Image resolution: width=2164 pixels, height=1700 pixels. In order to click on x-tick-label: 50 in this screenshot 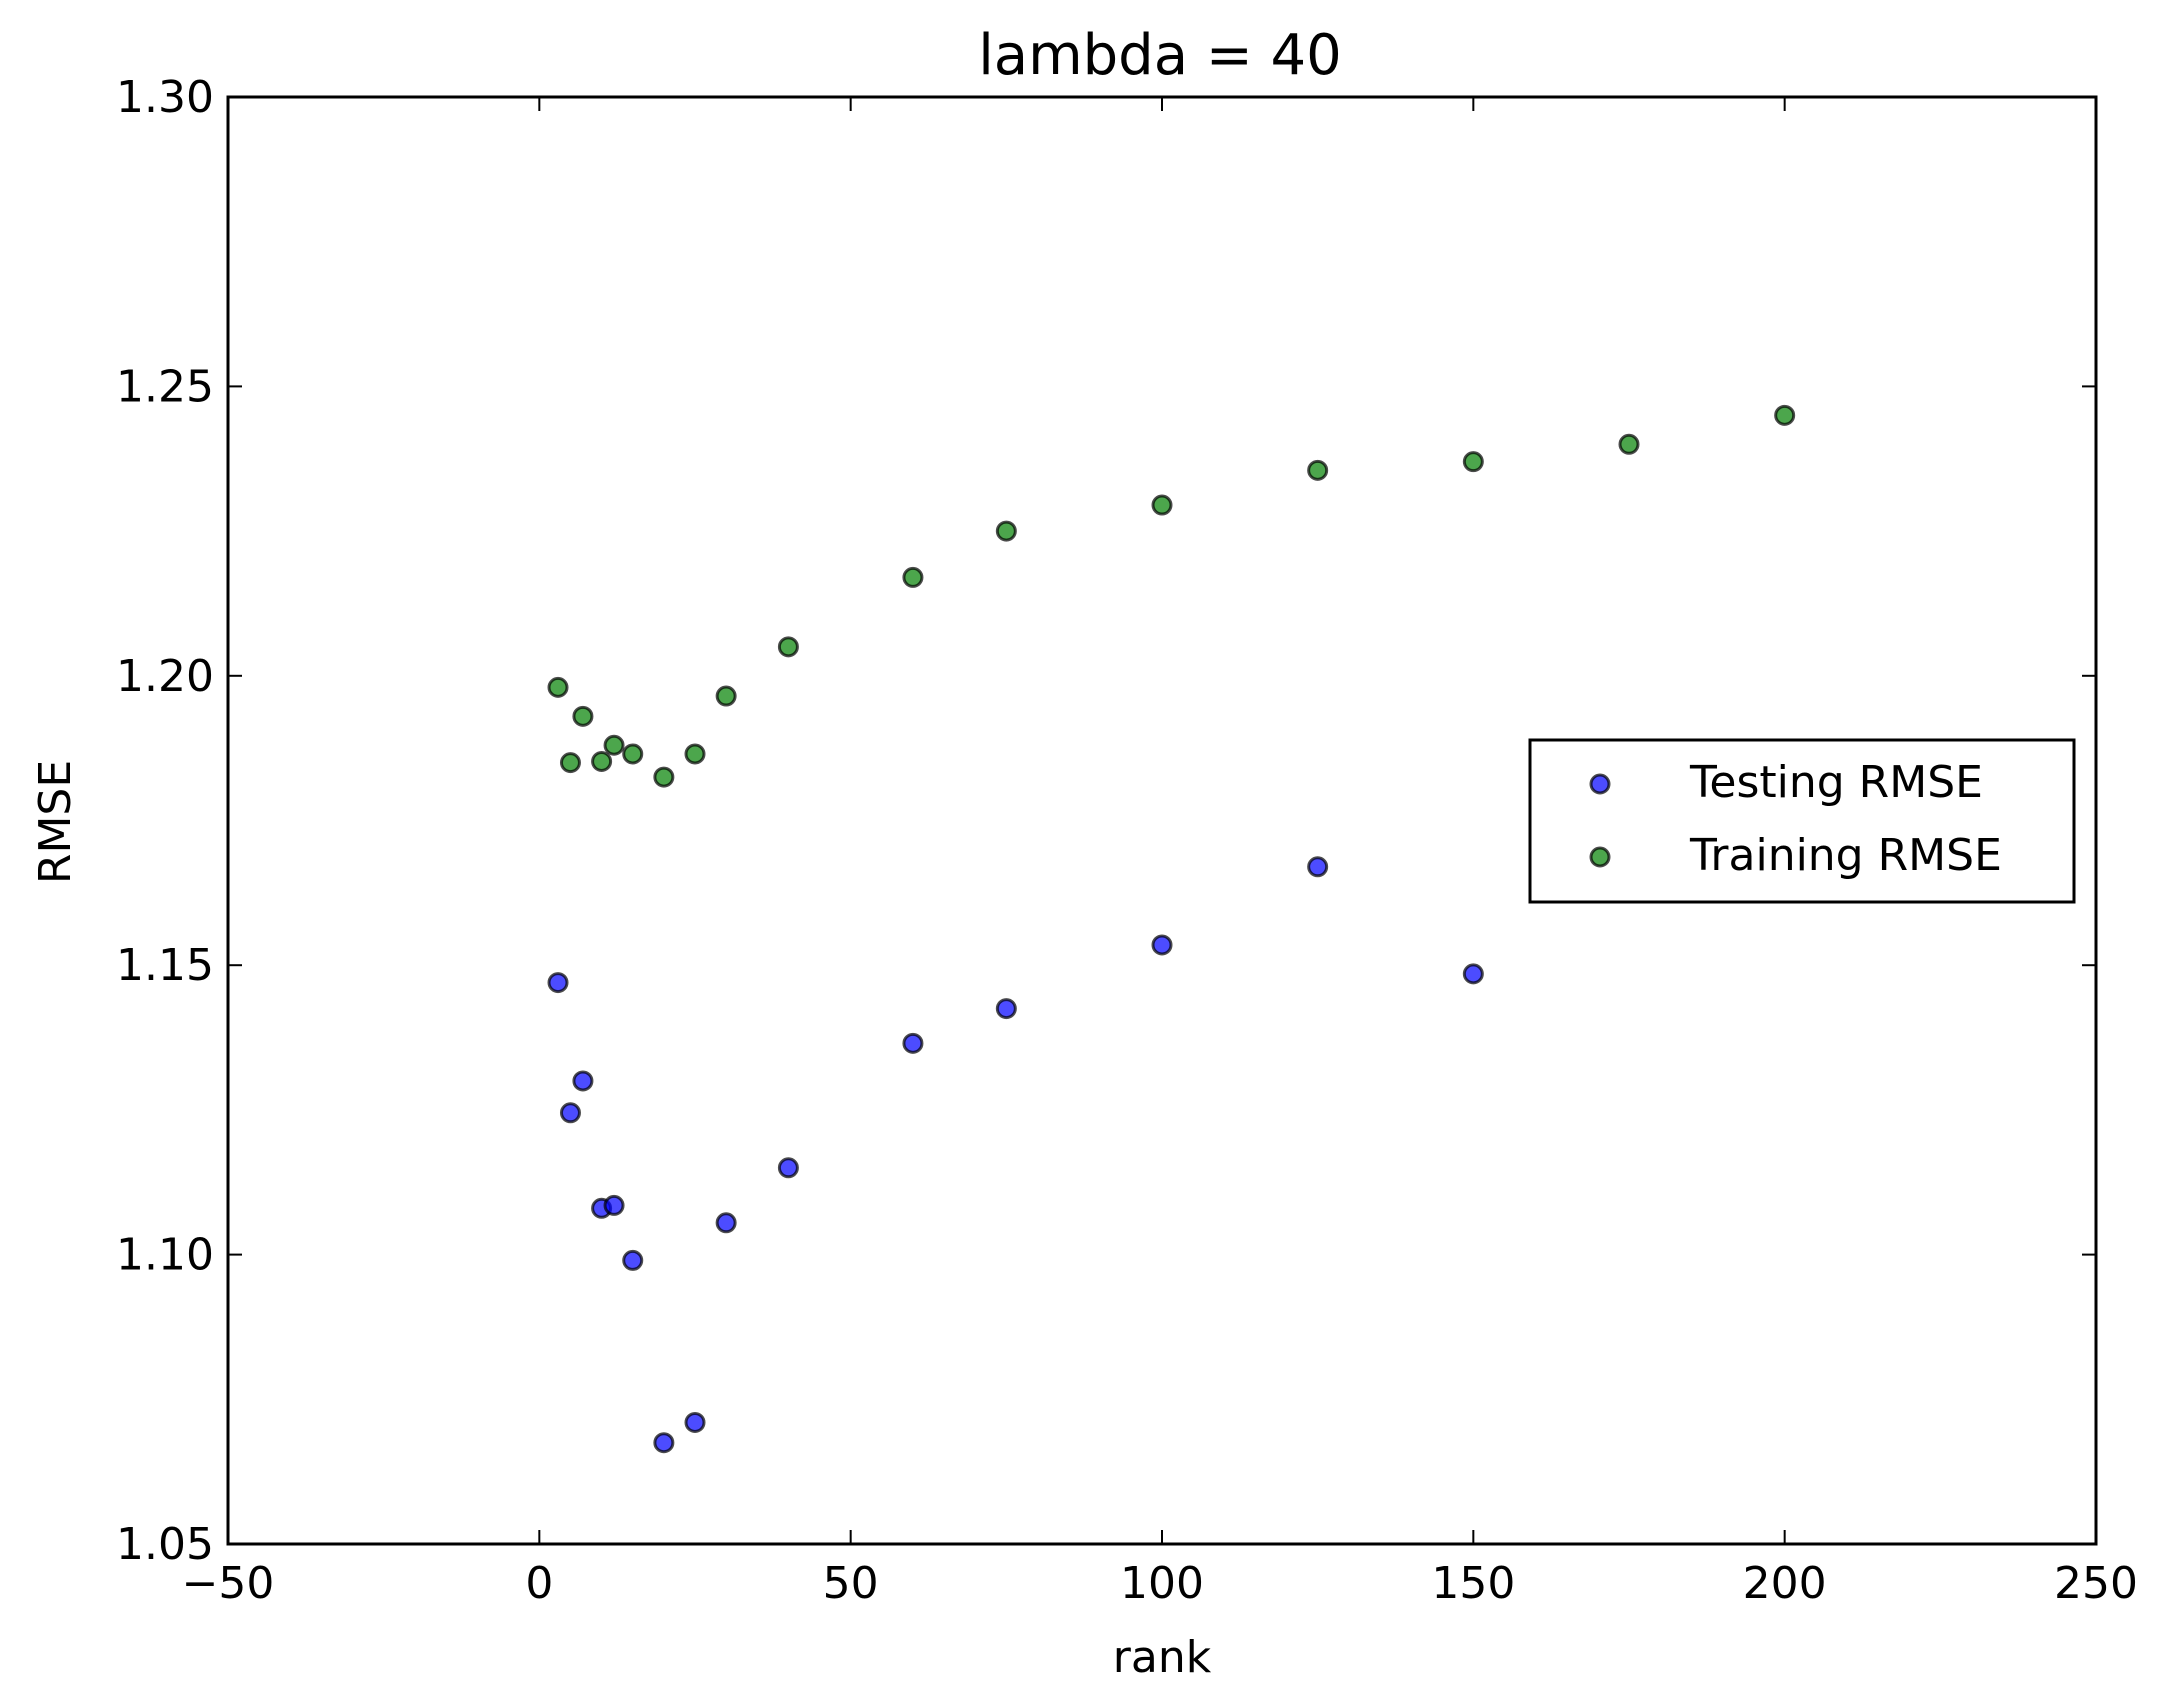, I will do `click(851, 1583)`.